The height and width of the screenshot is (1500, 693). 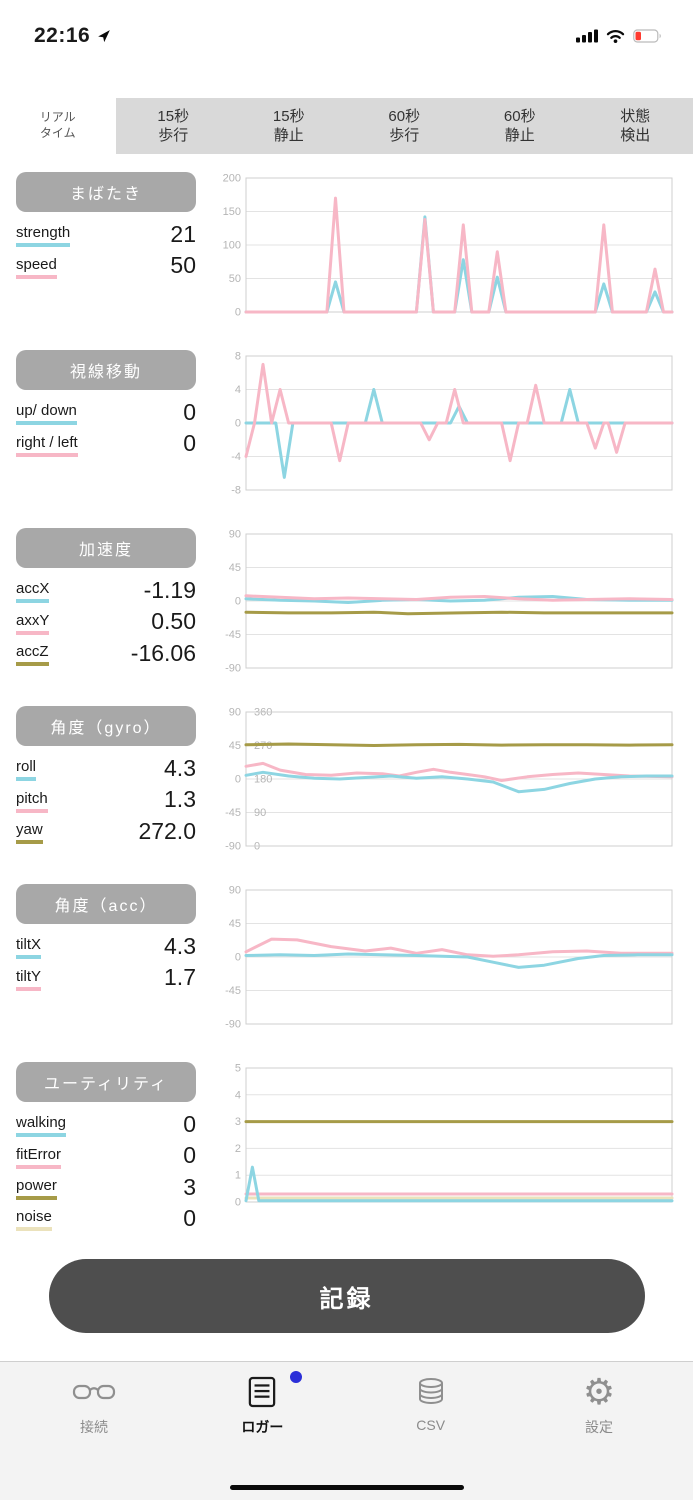 What do you see at coordinates (346, 29) in the screenshot?
I see `status-bar: 22:16` at bounding box center [346, 29].